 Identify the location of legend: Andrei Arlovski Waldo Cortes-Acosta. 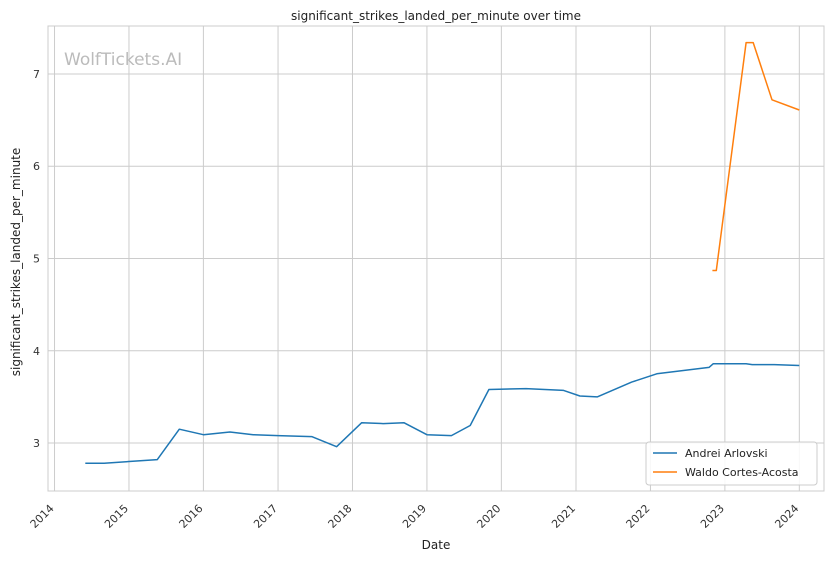
(731, 463).